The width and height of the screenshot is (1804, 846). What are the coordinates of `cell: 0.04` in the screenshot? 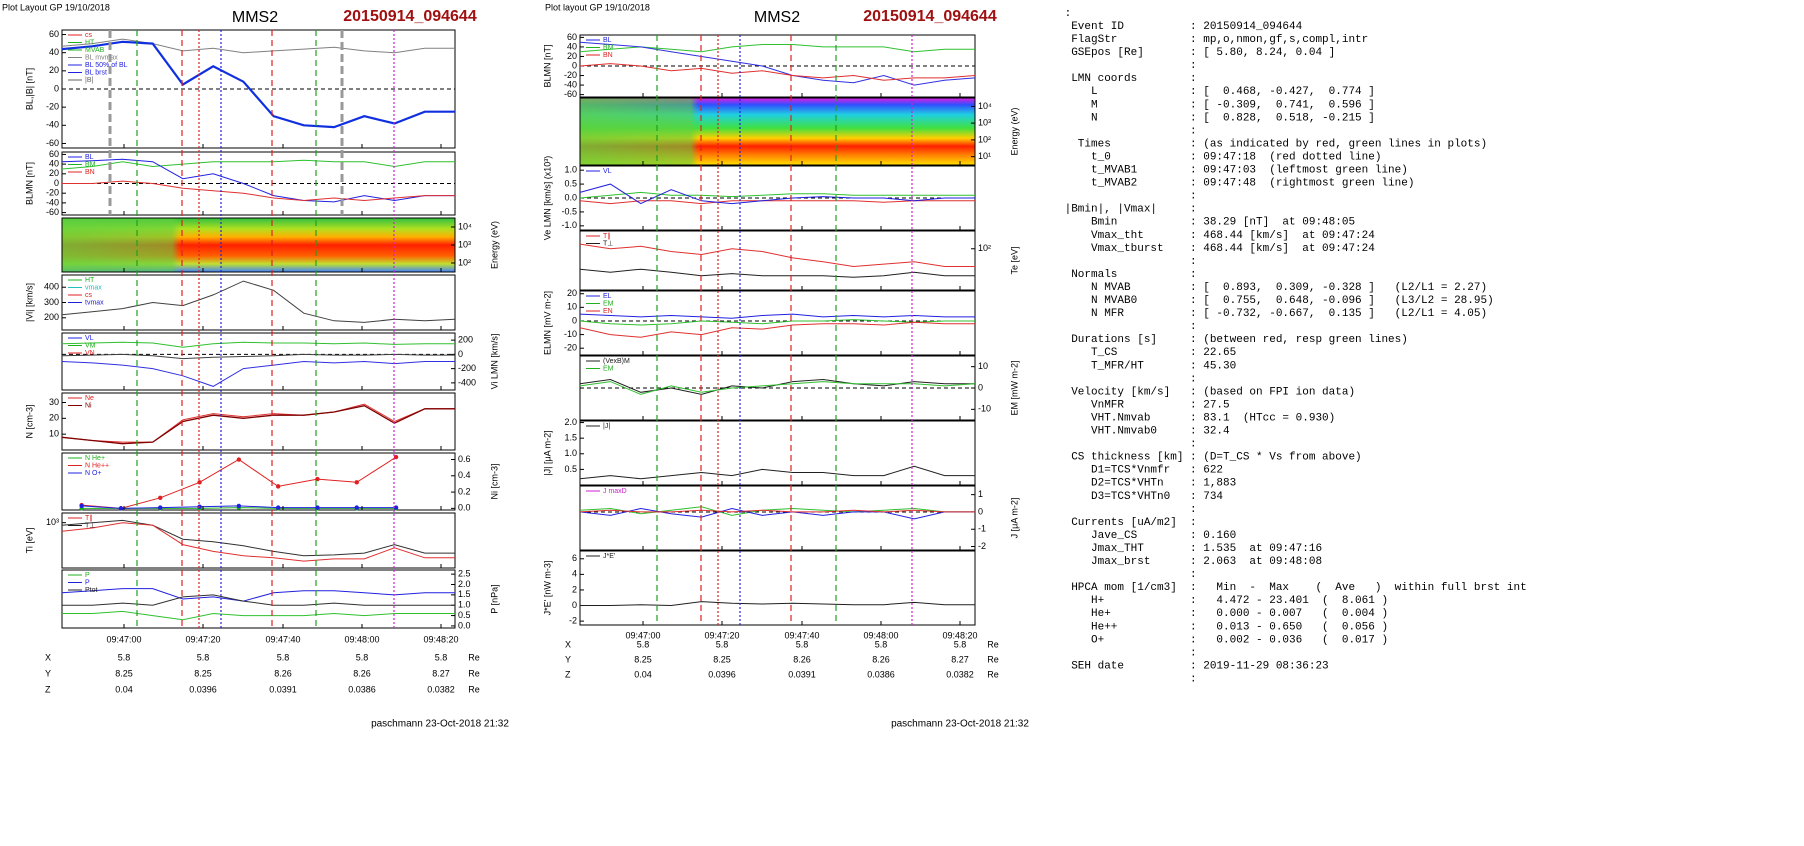 It's located at (124, 689).